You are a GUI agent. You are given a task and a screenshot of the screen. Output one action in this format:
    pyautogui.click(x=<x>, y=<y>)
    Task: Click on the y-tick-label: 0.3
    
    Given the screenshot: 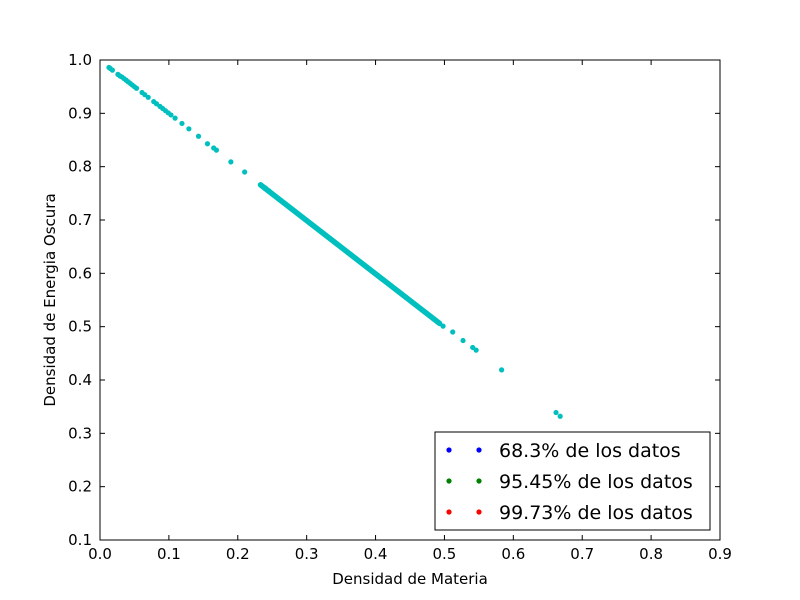 What is the action you would take?
    pyautogui.click(x=80, y=433)
    